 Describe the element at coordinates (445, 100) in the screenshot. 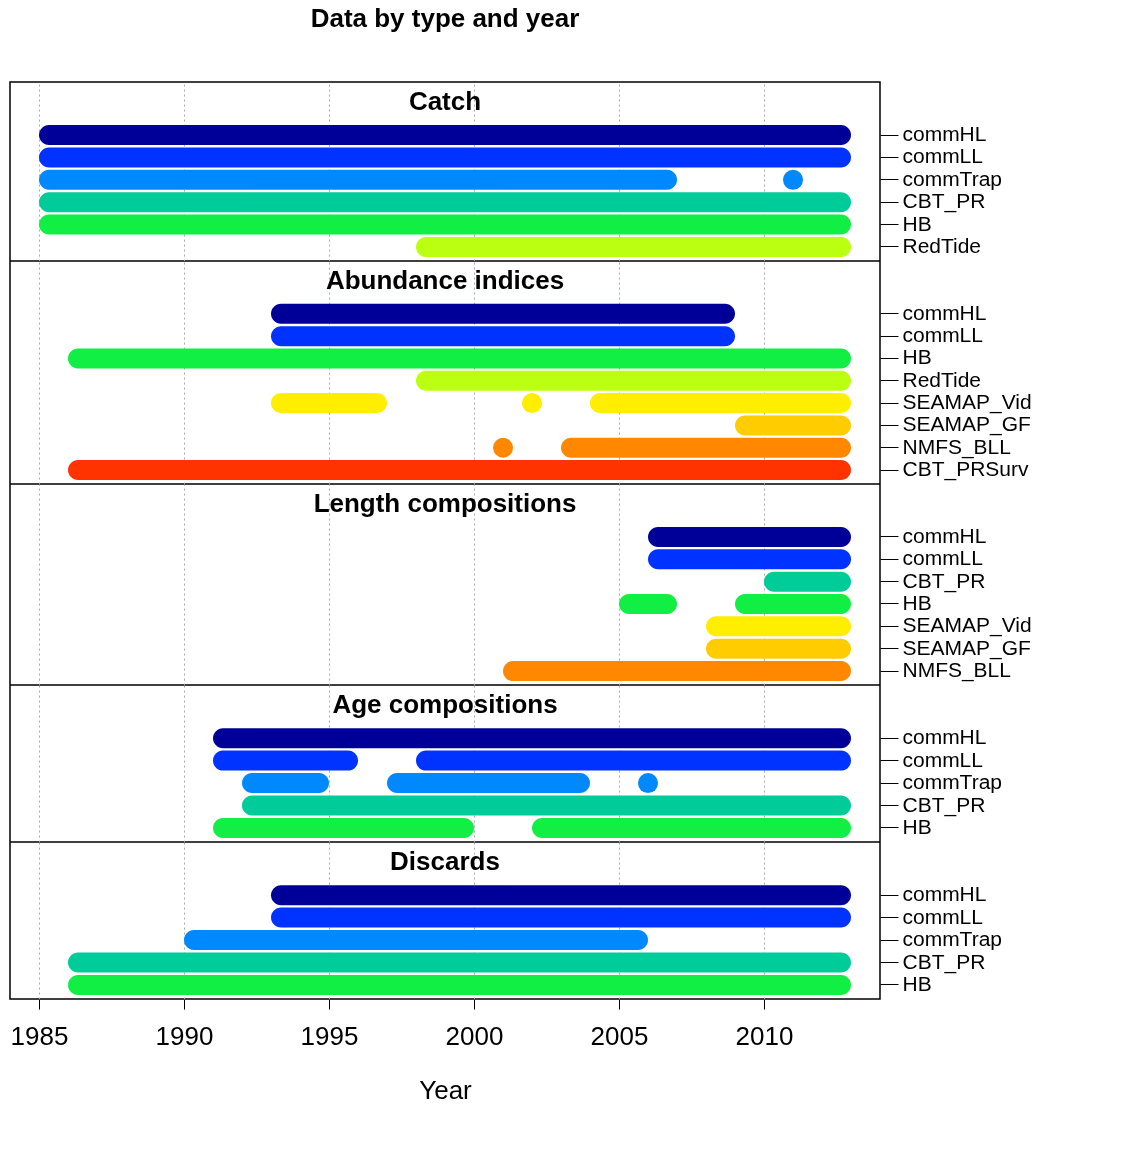

I see `chart-subtitle: Catch` at that location.